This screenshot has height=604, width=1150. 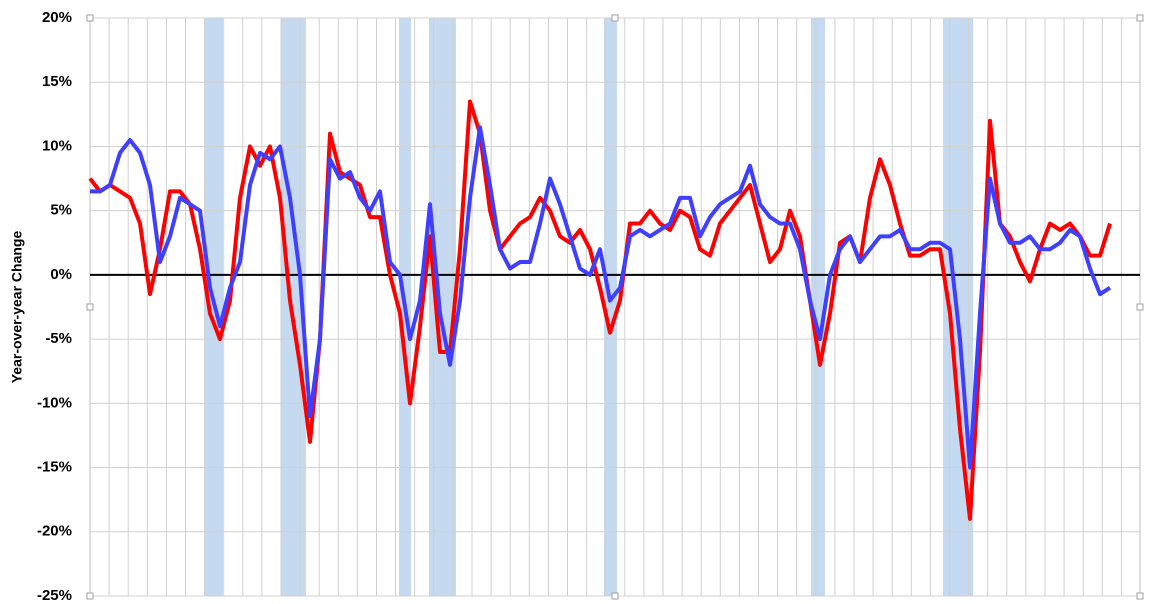 What do you see at coordinates (61, 274) in the screenshot?
I see `y-tick-label: 0%` at bounding box center [61, 274].